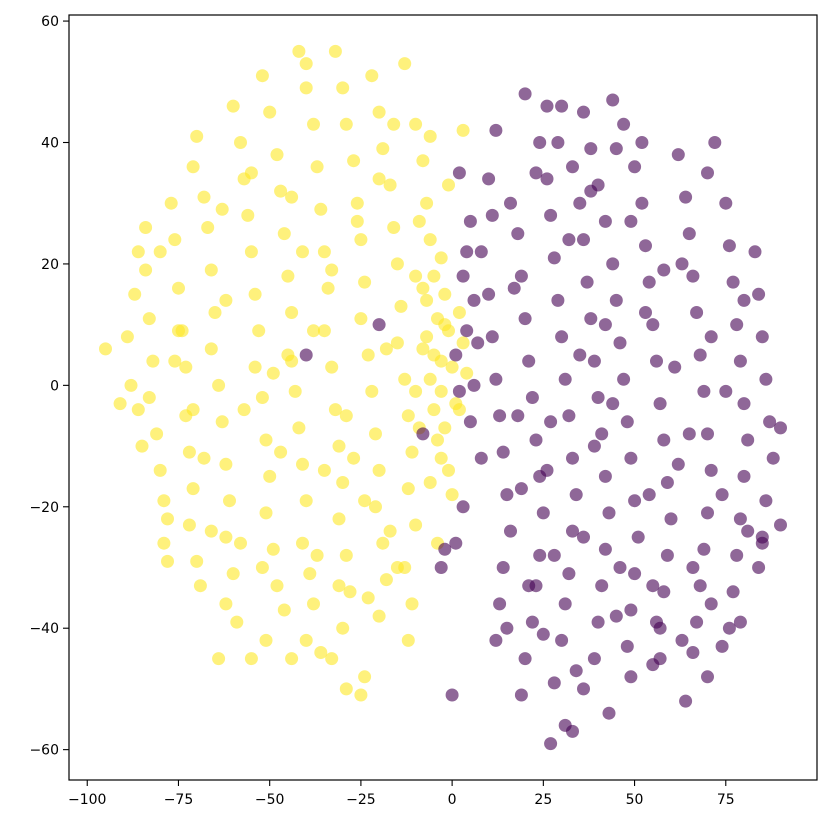 The height and width of the screenshot is (828, 830). I want to click on x-axis: −100 −75 −50 −25 0 25 50 75, so click(401, 794).